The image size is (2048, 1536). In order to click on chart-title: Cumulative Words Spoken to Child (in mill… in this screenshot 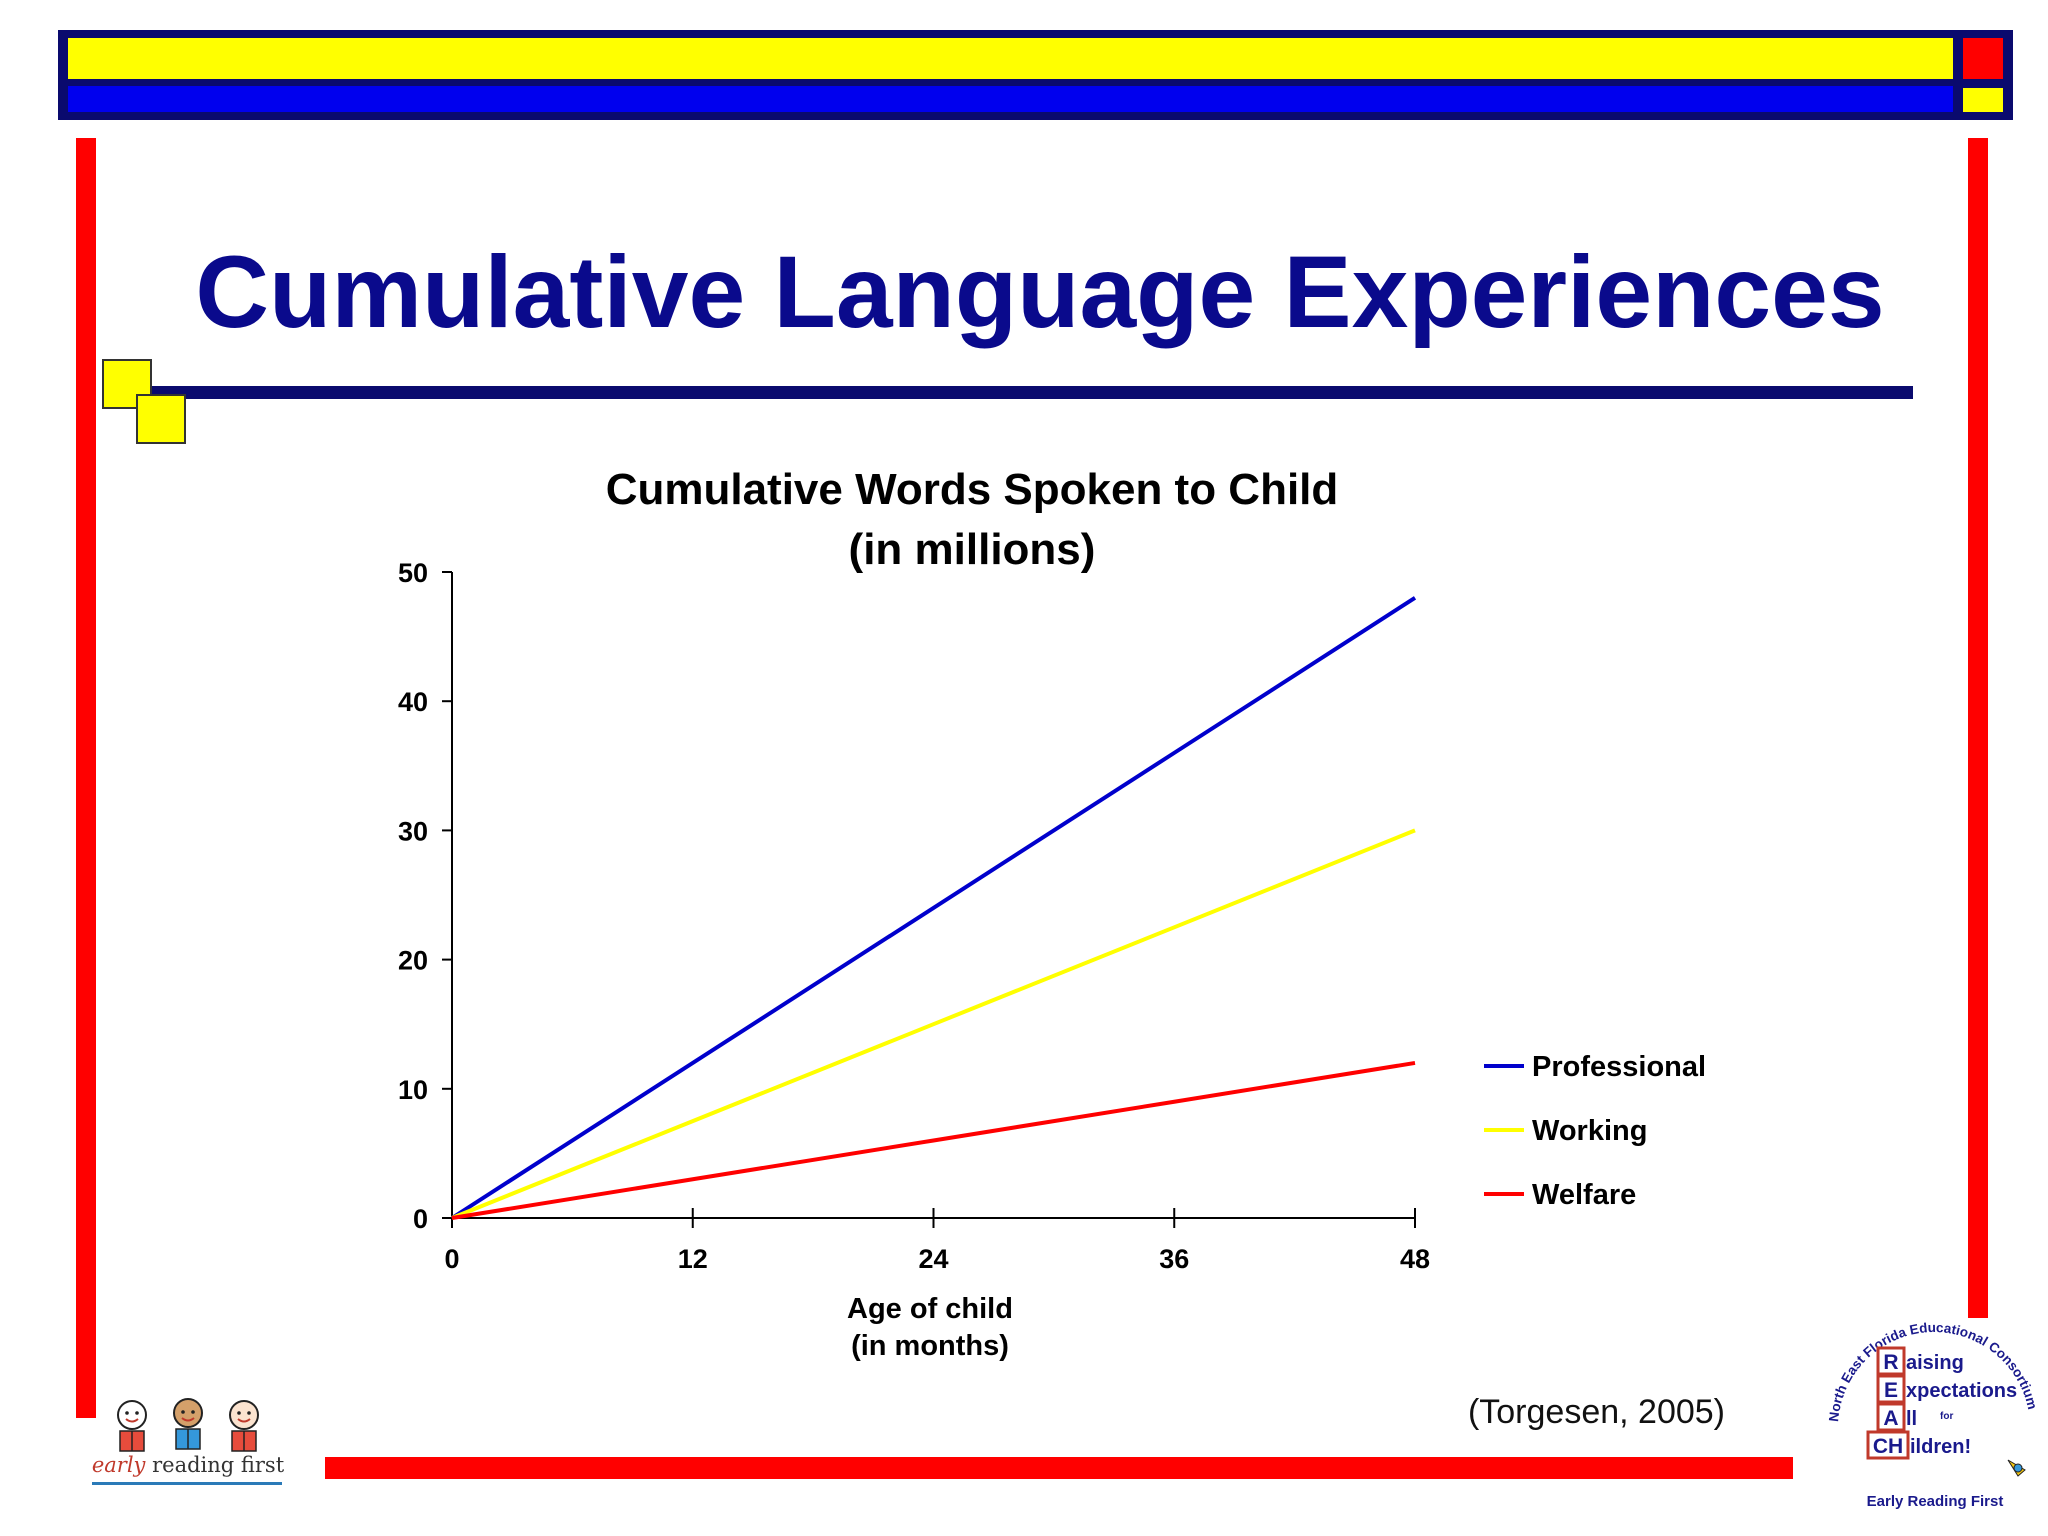, I will do `click(972, 519)`.